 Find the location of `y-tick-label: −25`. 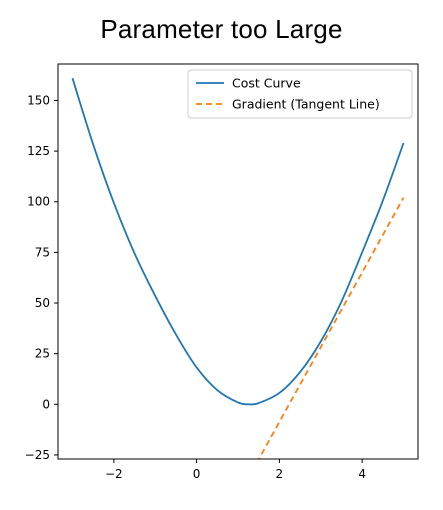

y-tick-label: −25 is located at coordinates (37, 455).